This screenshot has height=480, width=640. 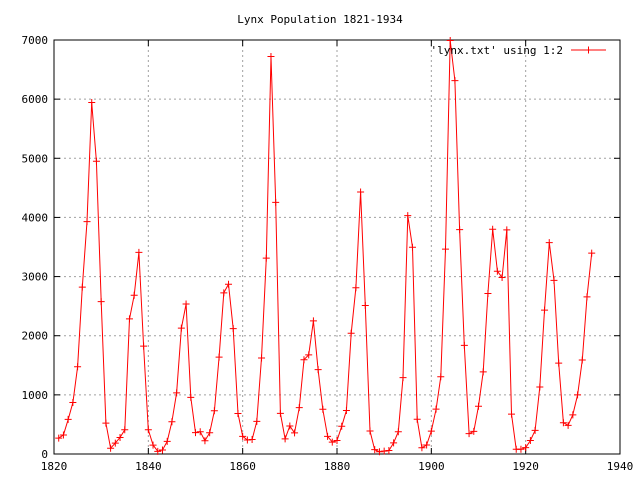 What do you see at coordinates (35, 395) in the screenshot?
I see `y-tick-label: 1000` at bounding box center [35, 395].